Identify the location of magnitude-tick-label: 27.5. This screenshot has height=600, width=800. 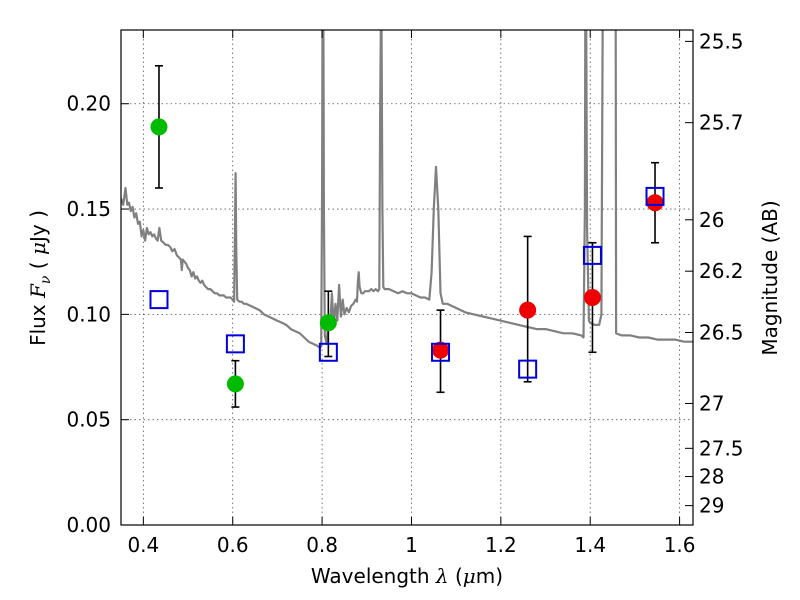
(721, 448).